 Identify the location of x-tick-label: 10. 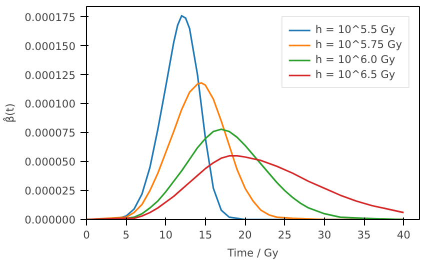
(166, 235).